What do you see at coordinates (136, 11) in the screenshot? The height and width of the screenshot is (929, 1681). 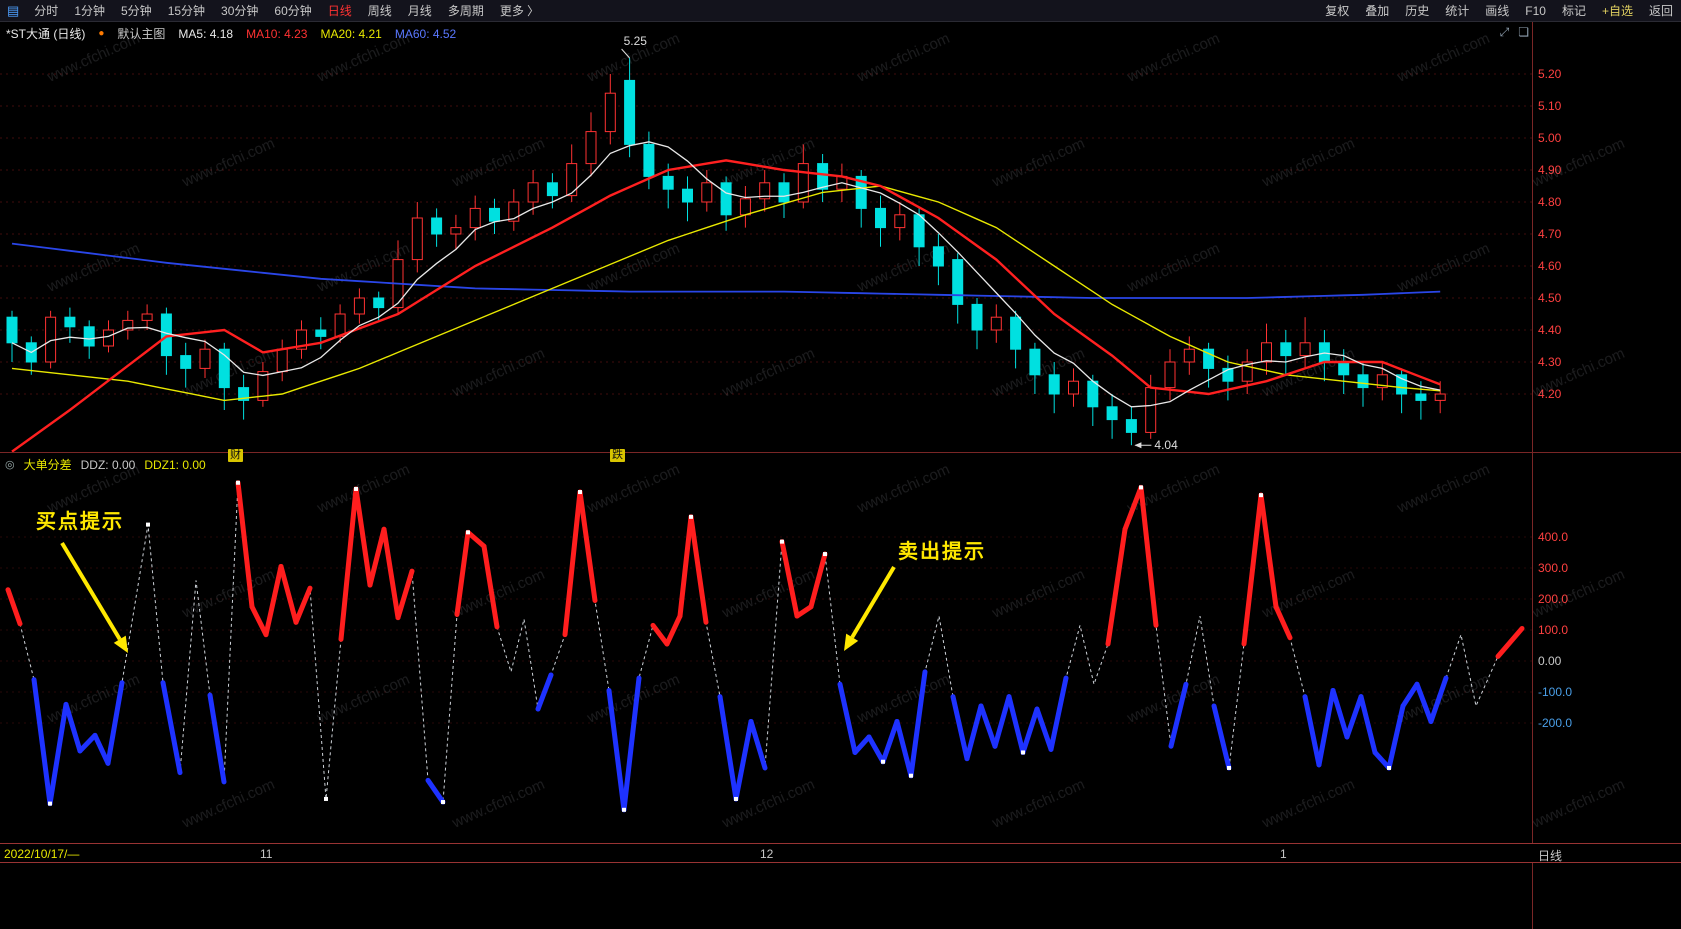 I see `period-tab-5min: 5分钟` at bounding box center [136, 11].